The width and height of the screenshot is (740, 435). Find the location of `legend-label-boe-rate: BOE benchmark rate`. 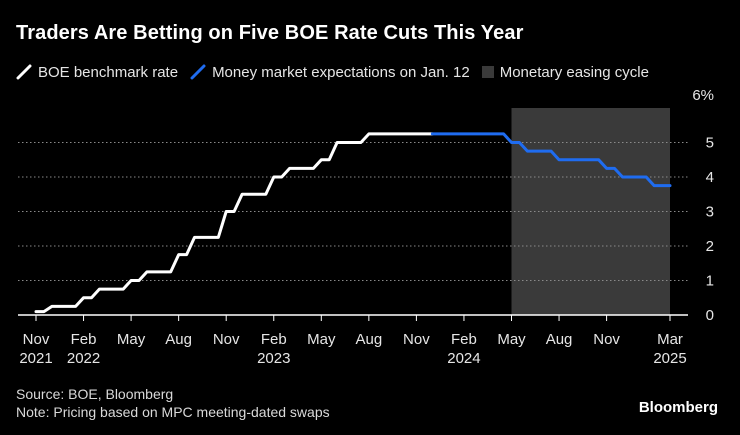

legend-label-boe-rate: BOE benchmark rate is located at coordinates (108, 72).